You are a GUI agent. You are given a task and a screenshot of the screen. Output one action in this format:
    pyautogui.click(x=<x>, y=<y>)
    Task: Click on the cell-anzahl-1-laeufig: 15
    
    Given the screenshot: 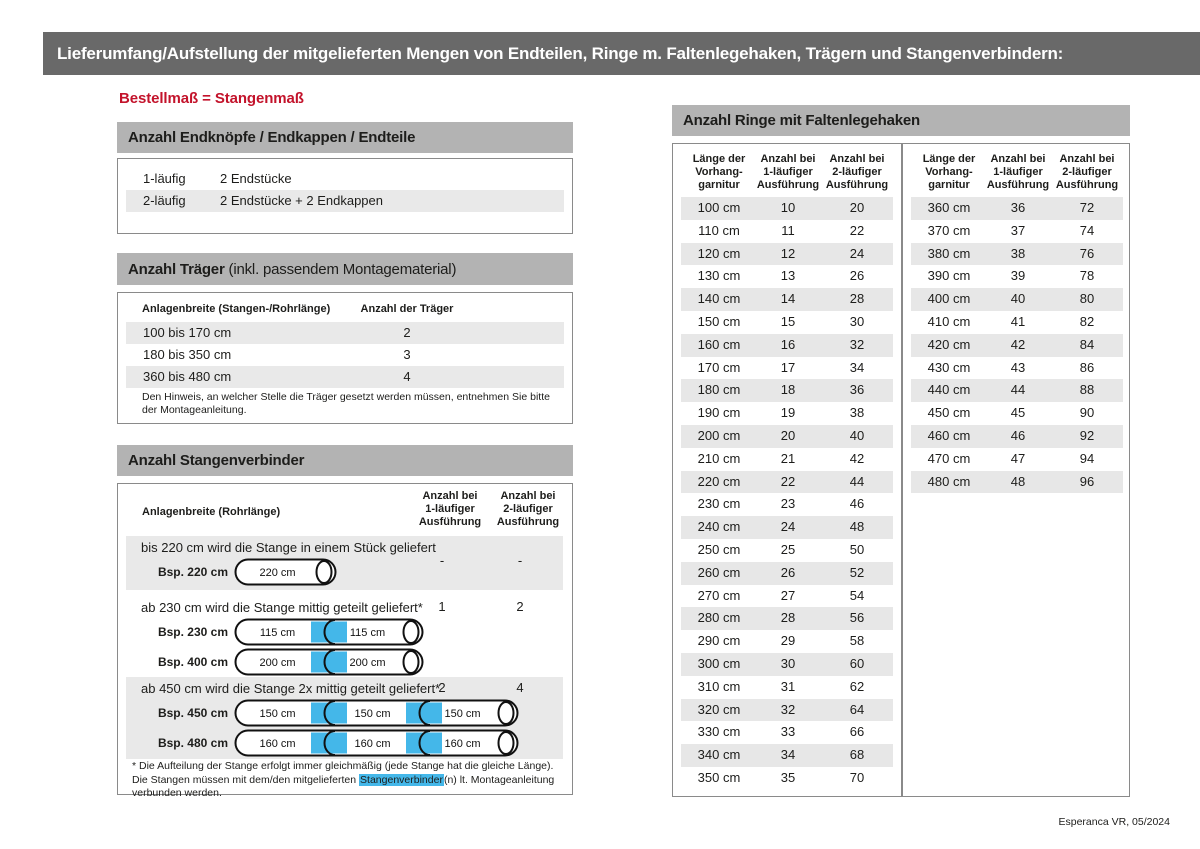 What is the action you would take?
    pyautogui.click(x=788, y=321)
    